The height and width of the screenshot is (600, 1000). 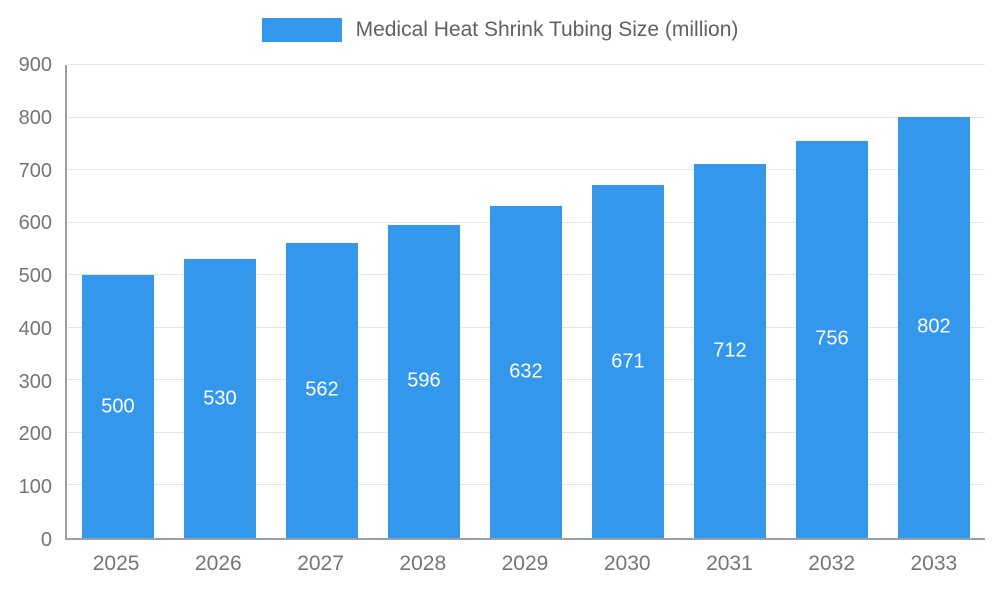 I want to click on bar-value-label: 530, so click(x=220, y=398).